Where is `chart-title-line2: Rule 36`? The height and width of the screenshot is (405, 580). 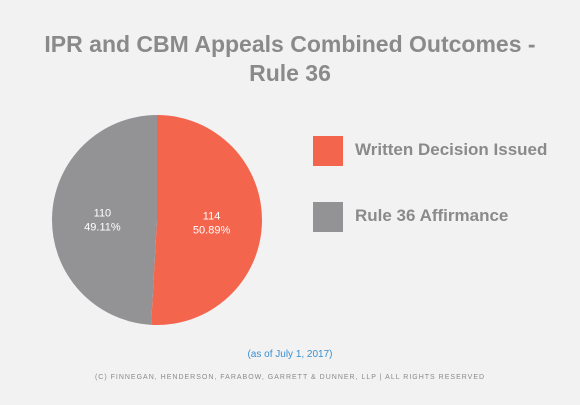
chart-title-line2: Rule 36 is located at coordinates (290, 73).